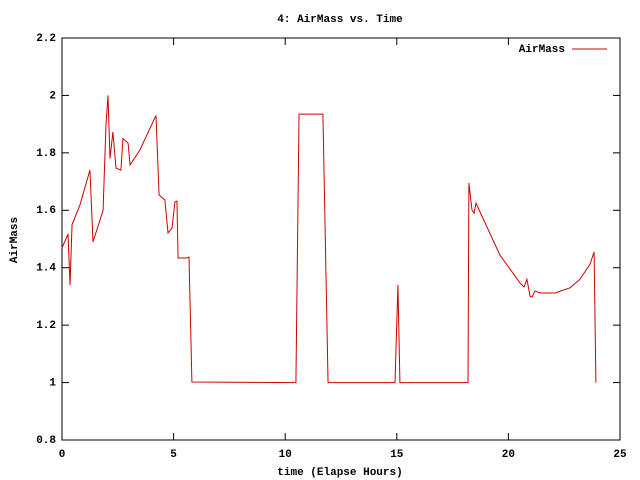 The width and height of the screenshot is (640, 480). I want to click on x-tick-label: 20, so click(508, 455).